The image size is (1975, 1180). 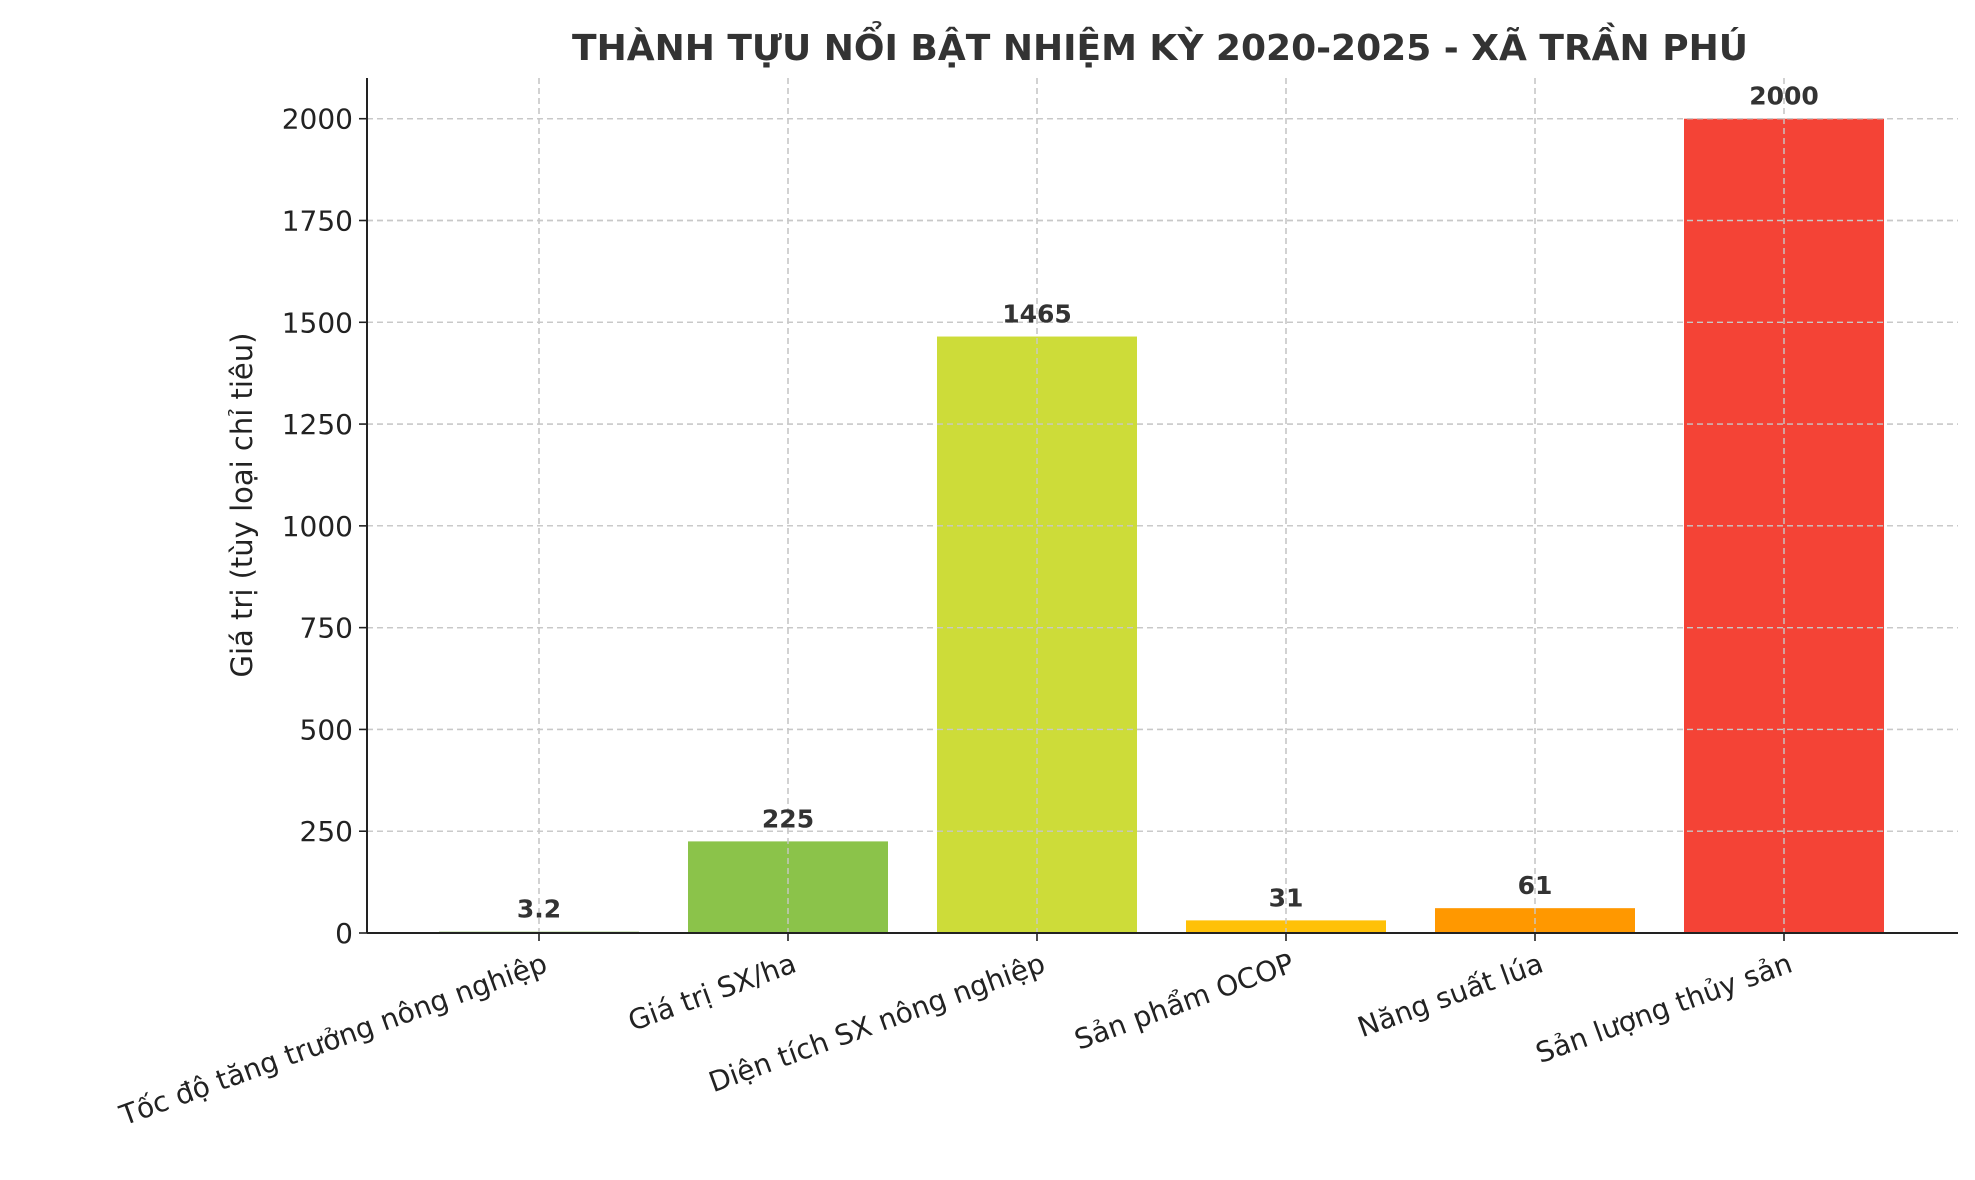 What do you see at coordinates (317, 221) in the screenshot?
I see `y-tick-label: 1750` at bounding box center [317, 221].